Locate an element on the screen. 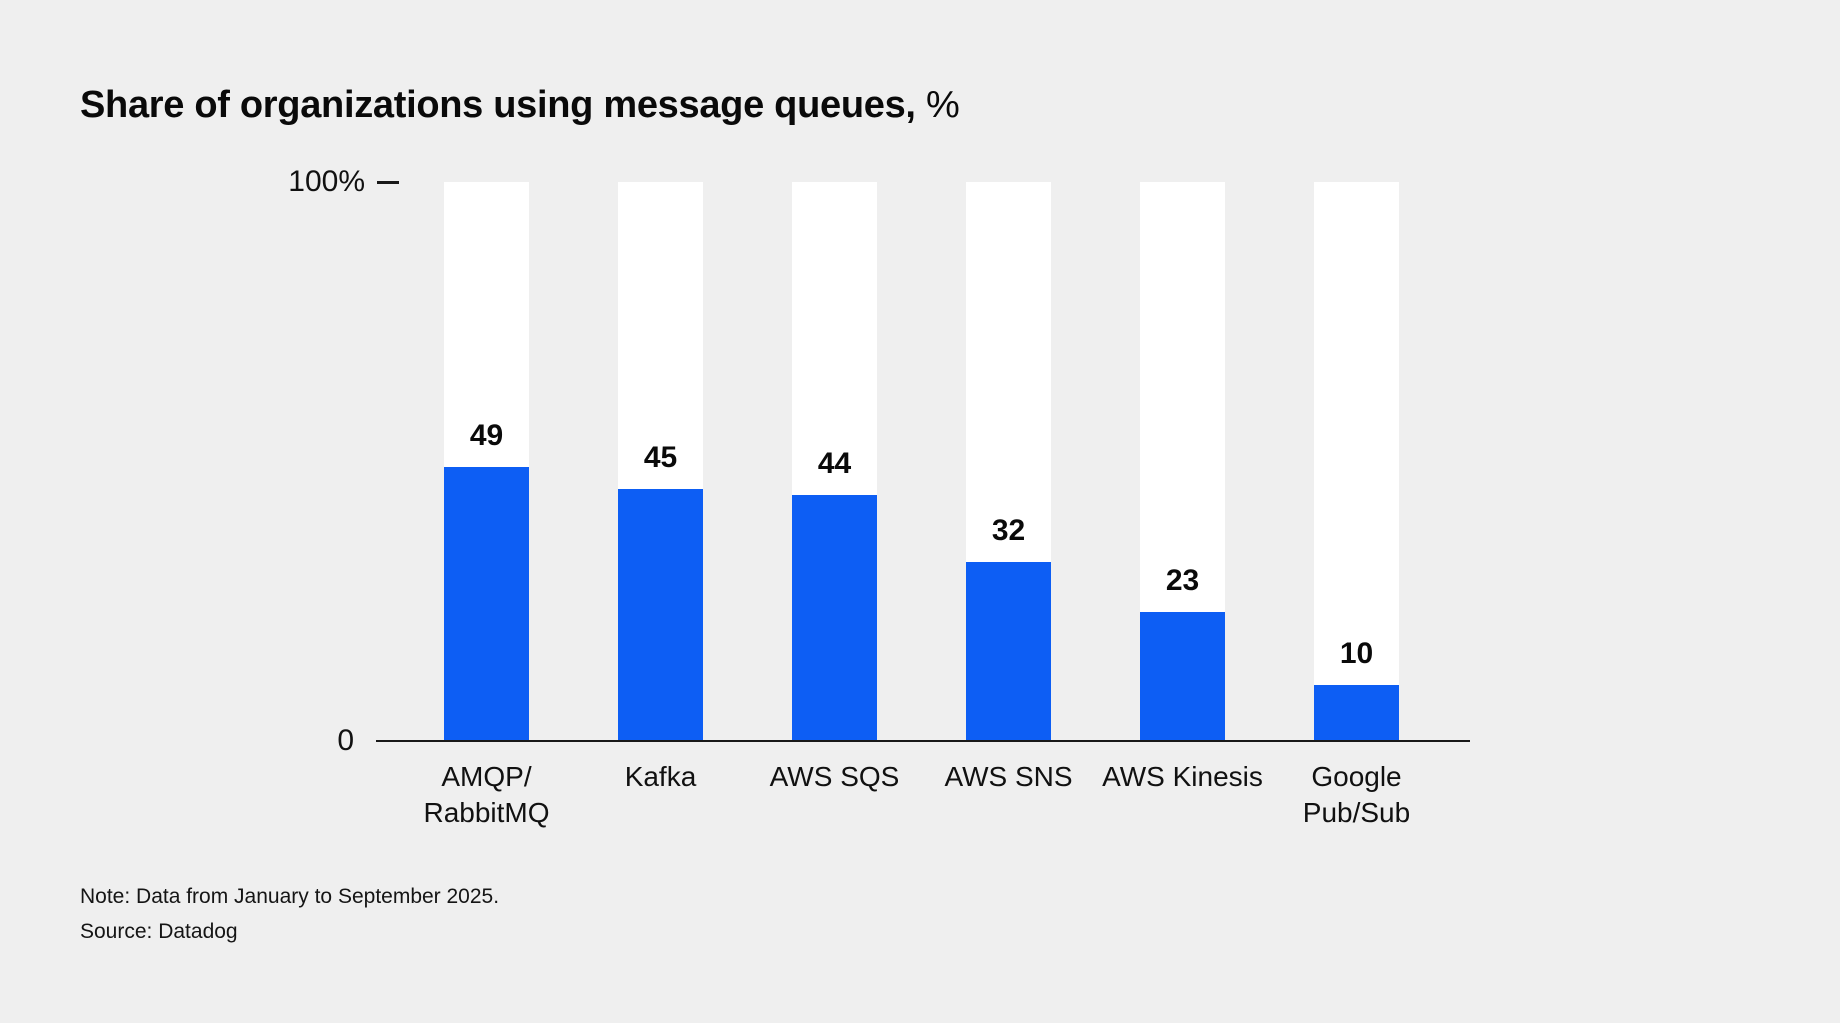  bar-value-label: 49 is located at coordinates (486, 436).